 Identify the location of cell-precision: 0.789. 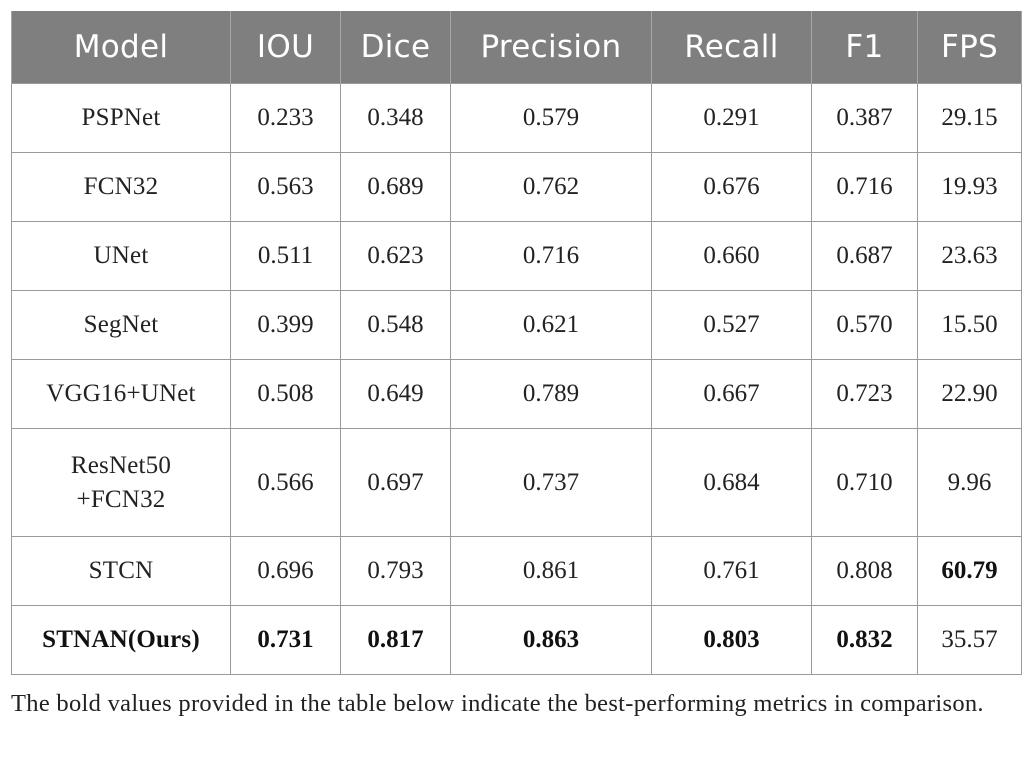
(551, 394).